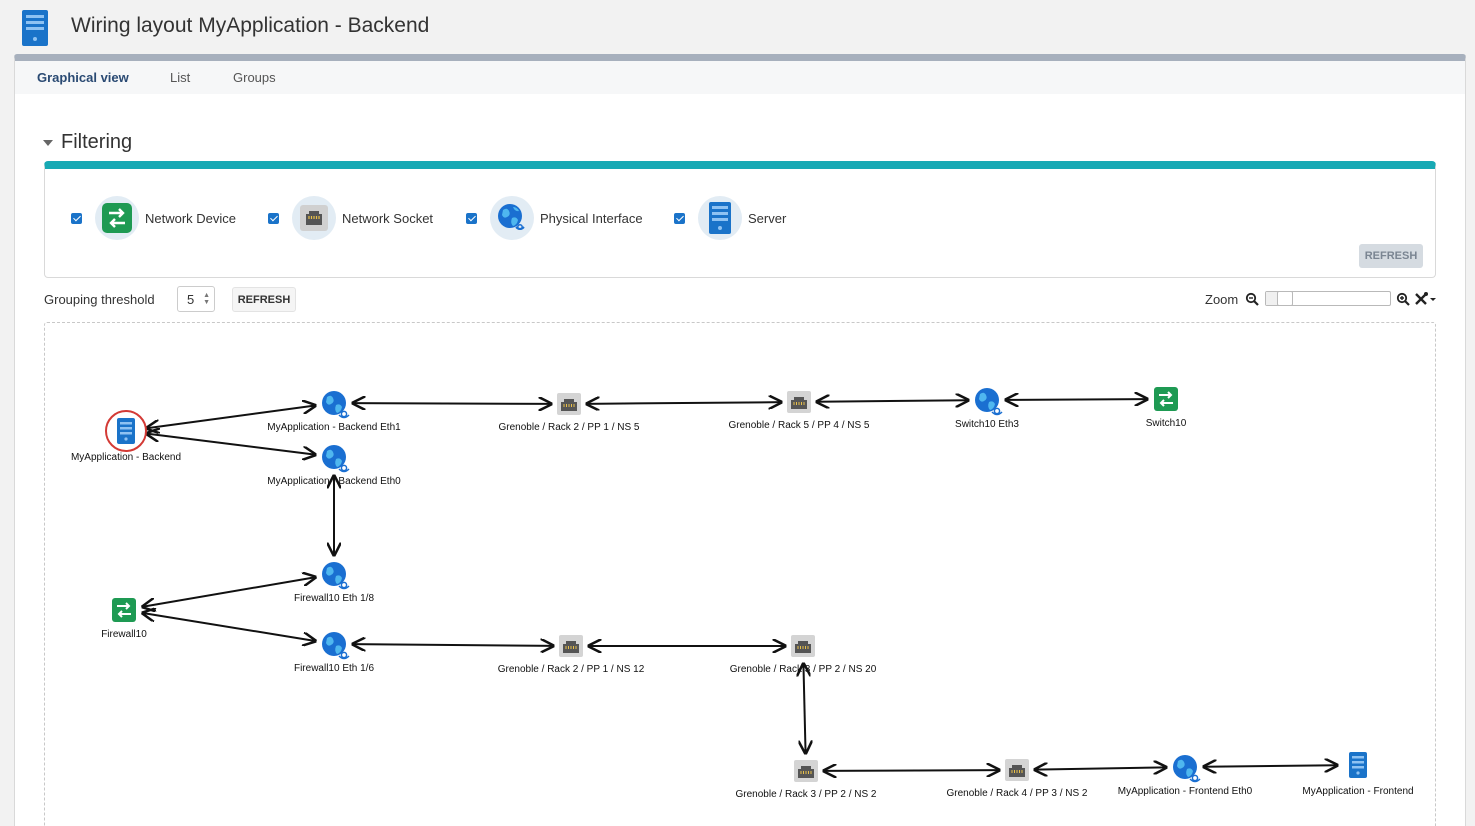 The height and width of the screenshot is (826, 1475). Describe the element at coordinates (512, 218) in the screenshot. I see `physical-interface-icon` at that location.